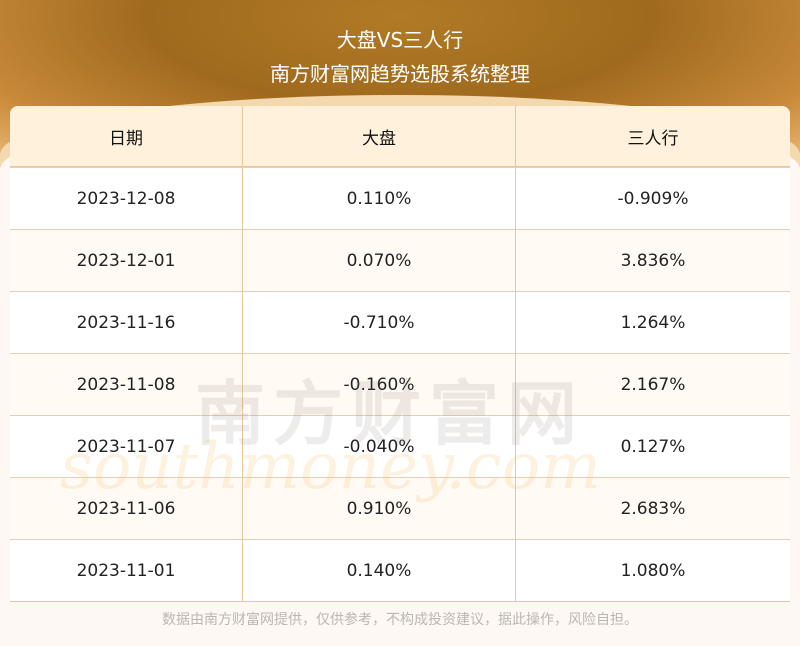 Image resolution: width=800 pixels, height=646 pixels. Describe the element at coordinates (653, 570) in the screenshot. I see `stock-change-cell: 1.080%` at that location.